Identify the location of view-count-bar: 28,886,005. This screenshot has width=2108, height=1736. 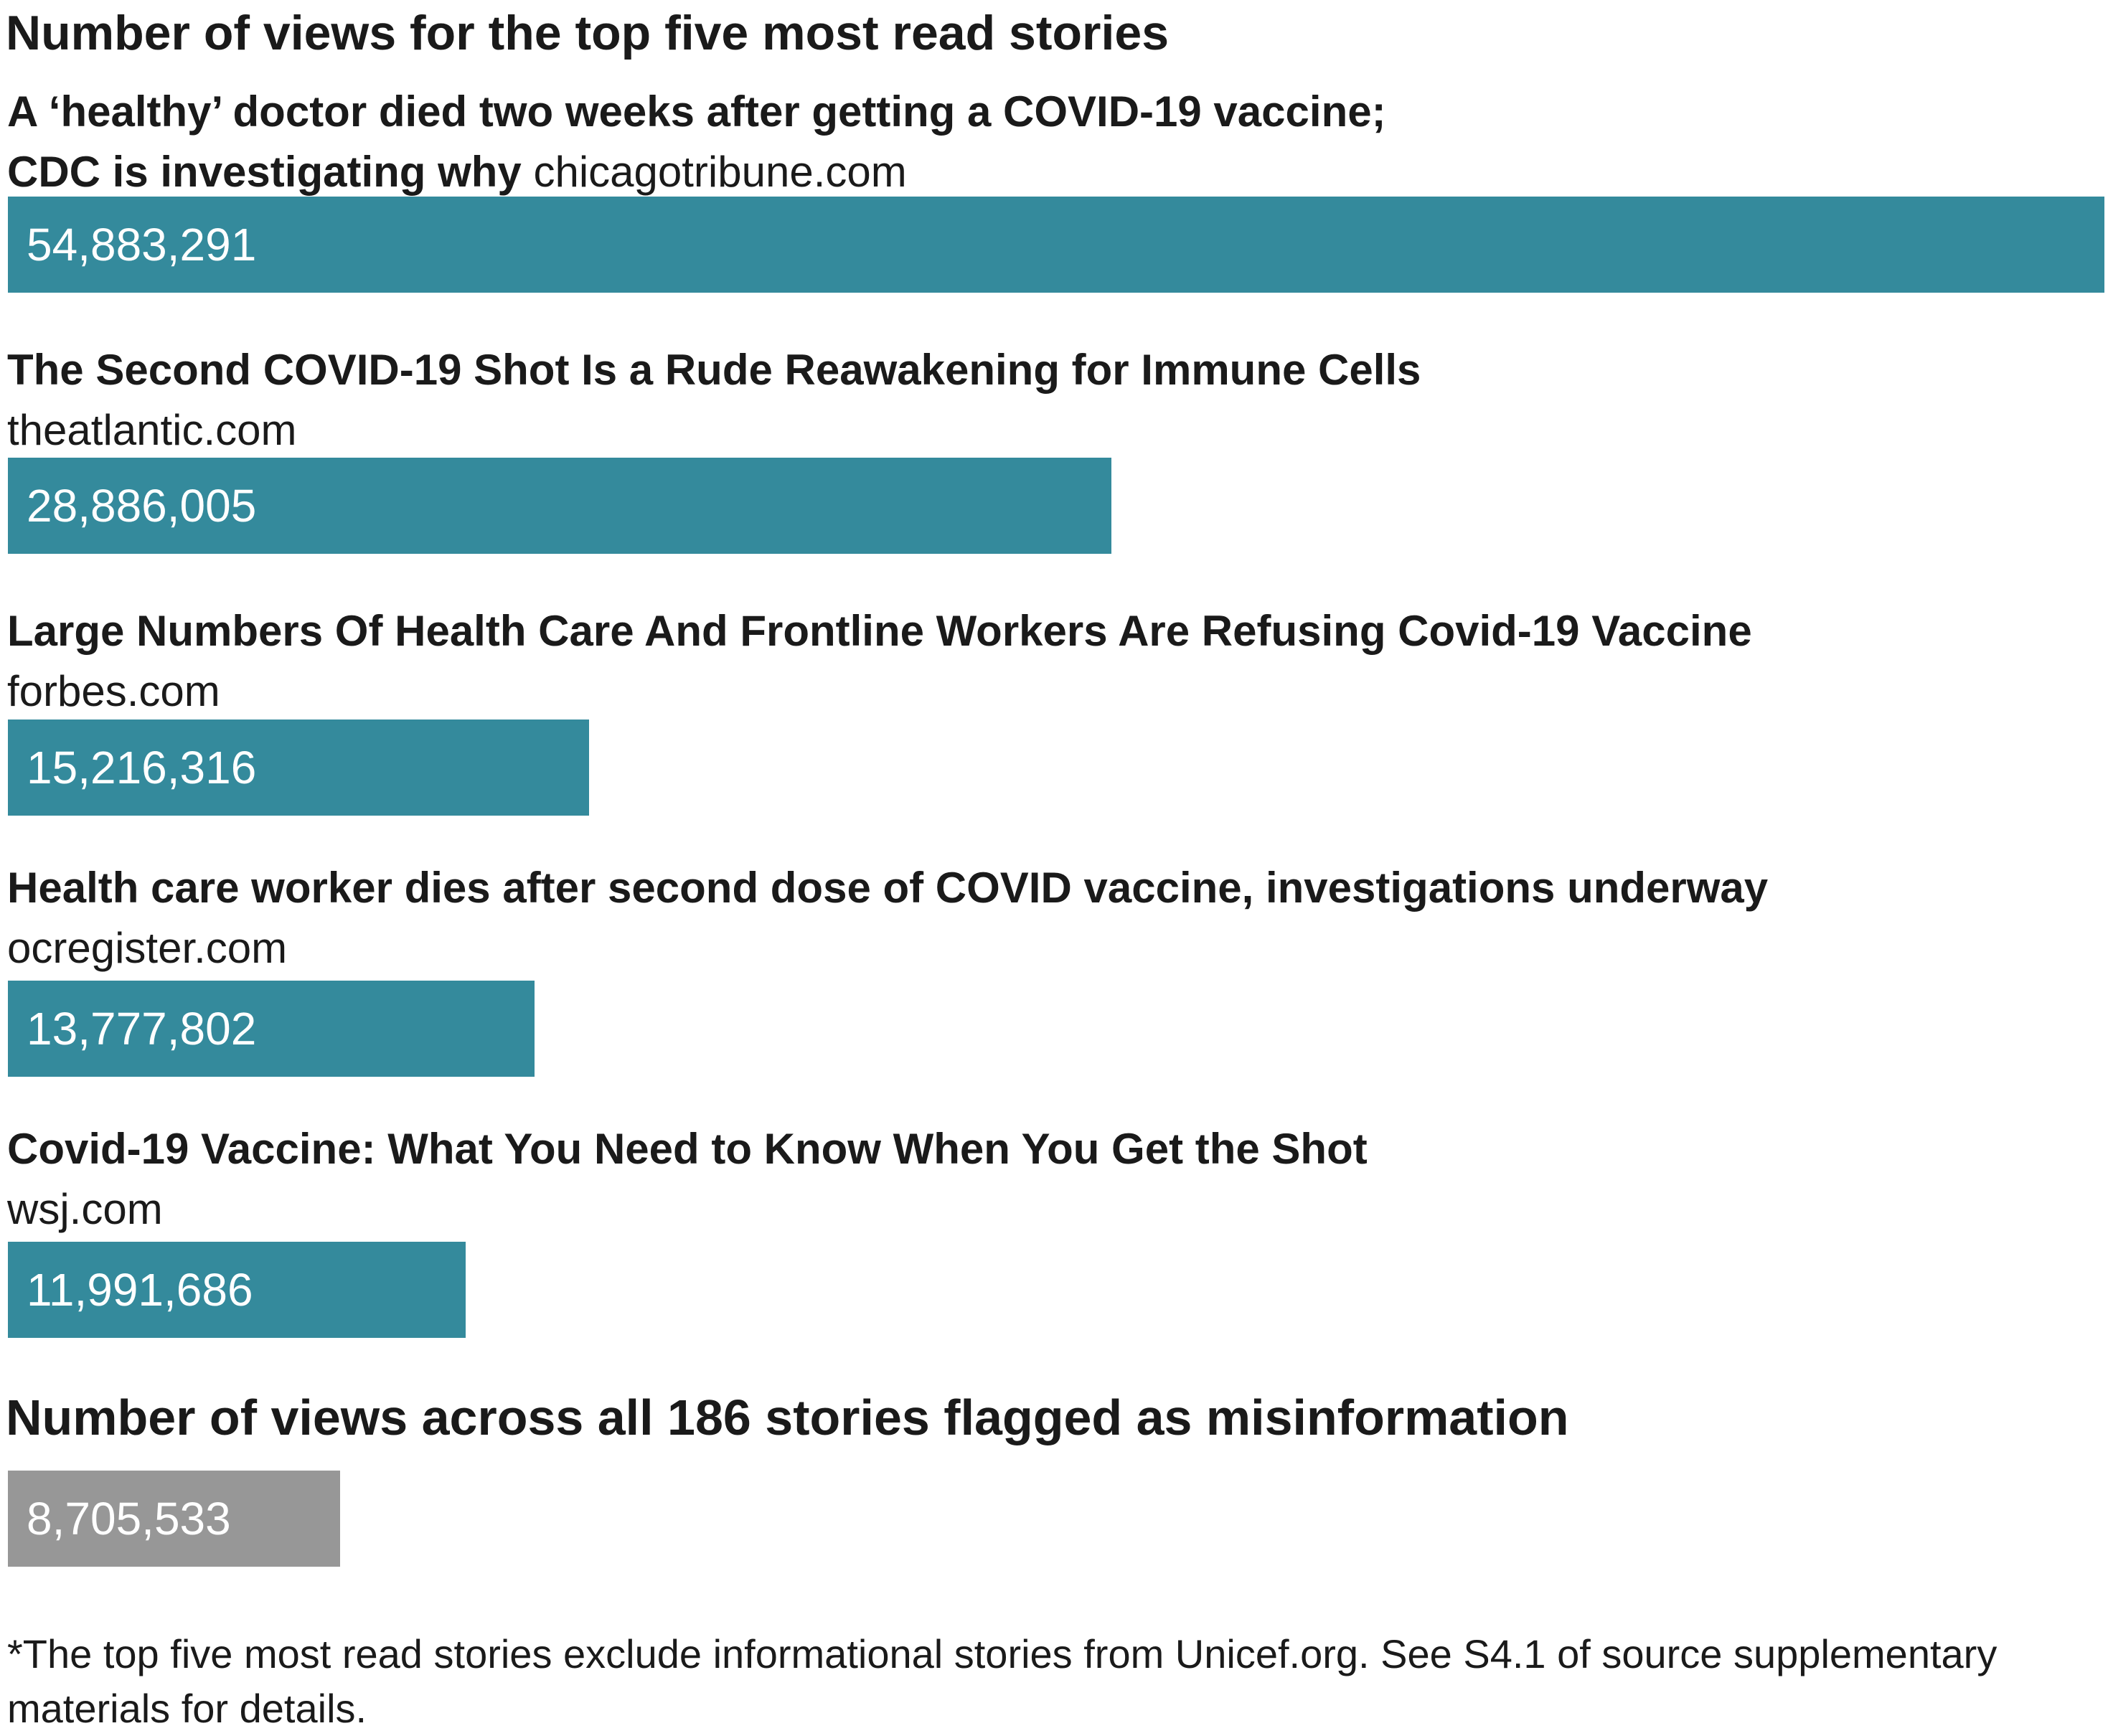
(560, 506).